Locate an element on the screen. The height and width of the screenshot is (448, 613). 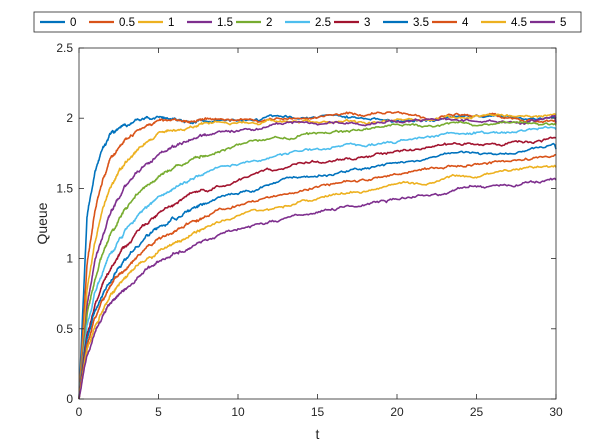
legend-label-3: 3 is located at coordinates (367, 23).